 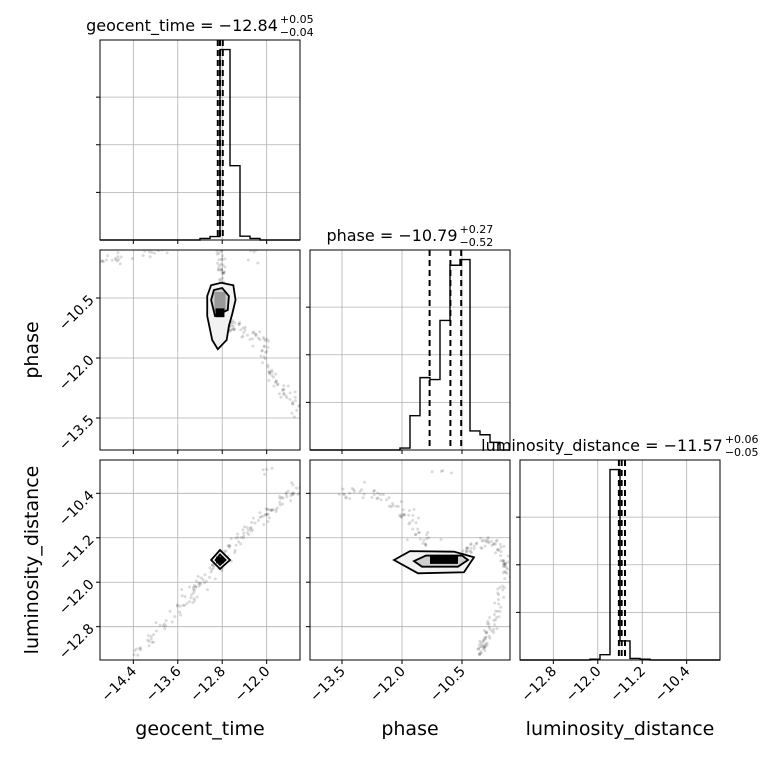 What do you see at coordinates (297, 32) in the screenshot?
I see `title-lower: −0.04` at bounding box center [297, 32].